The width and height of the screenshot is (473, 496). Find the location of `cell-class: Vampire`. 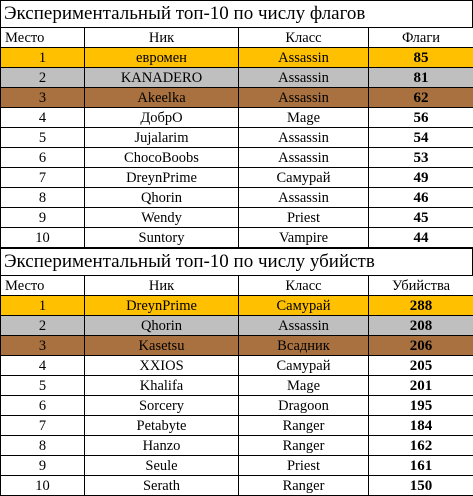

cell-class: Vampire is located at coordinates (304, 238).